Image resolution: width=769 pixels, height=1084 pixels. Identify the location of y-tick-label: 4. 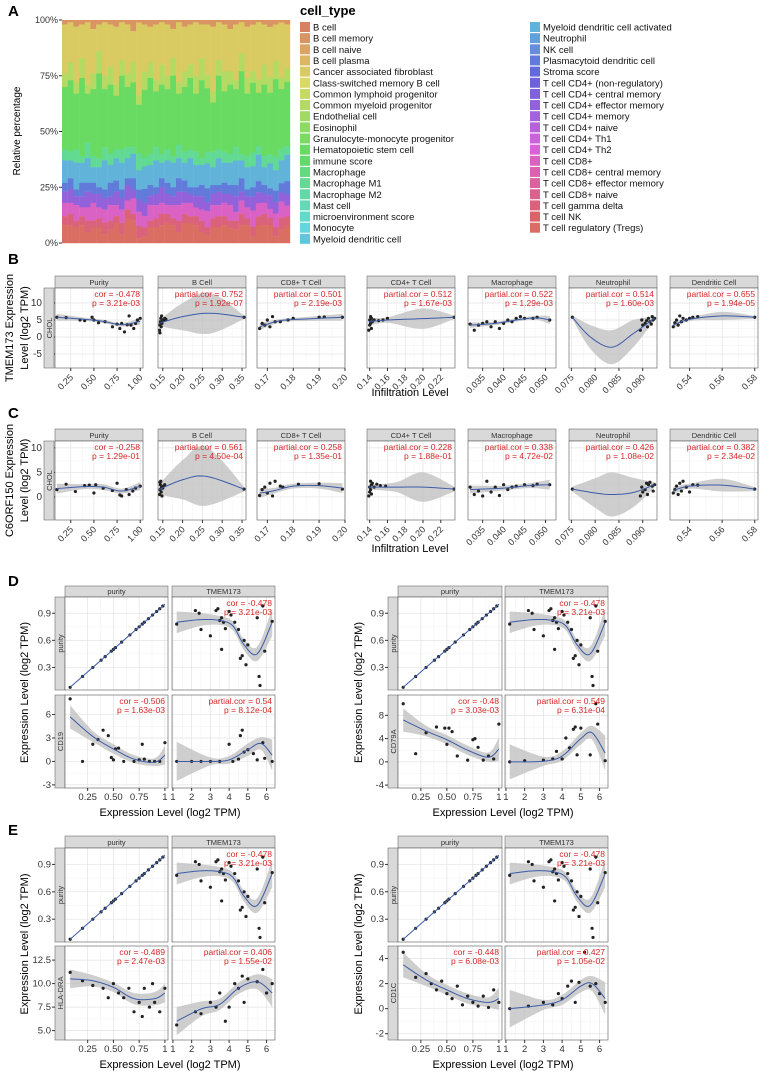
(381, 739).